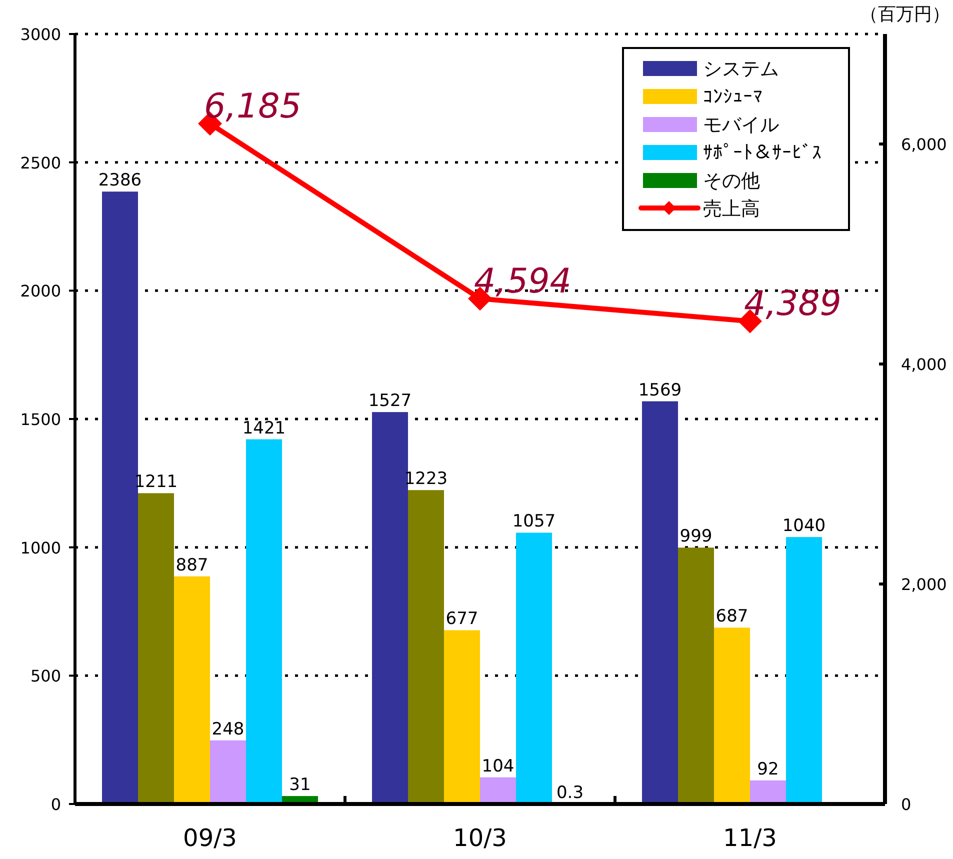  What do you see at coordinates (120, 180) in the screenshot?
I see `data-label: 2386` at bounding box center [120, 180].